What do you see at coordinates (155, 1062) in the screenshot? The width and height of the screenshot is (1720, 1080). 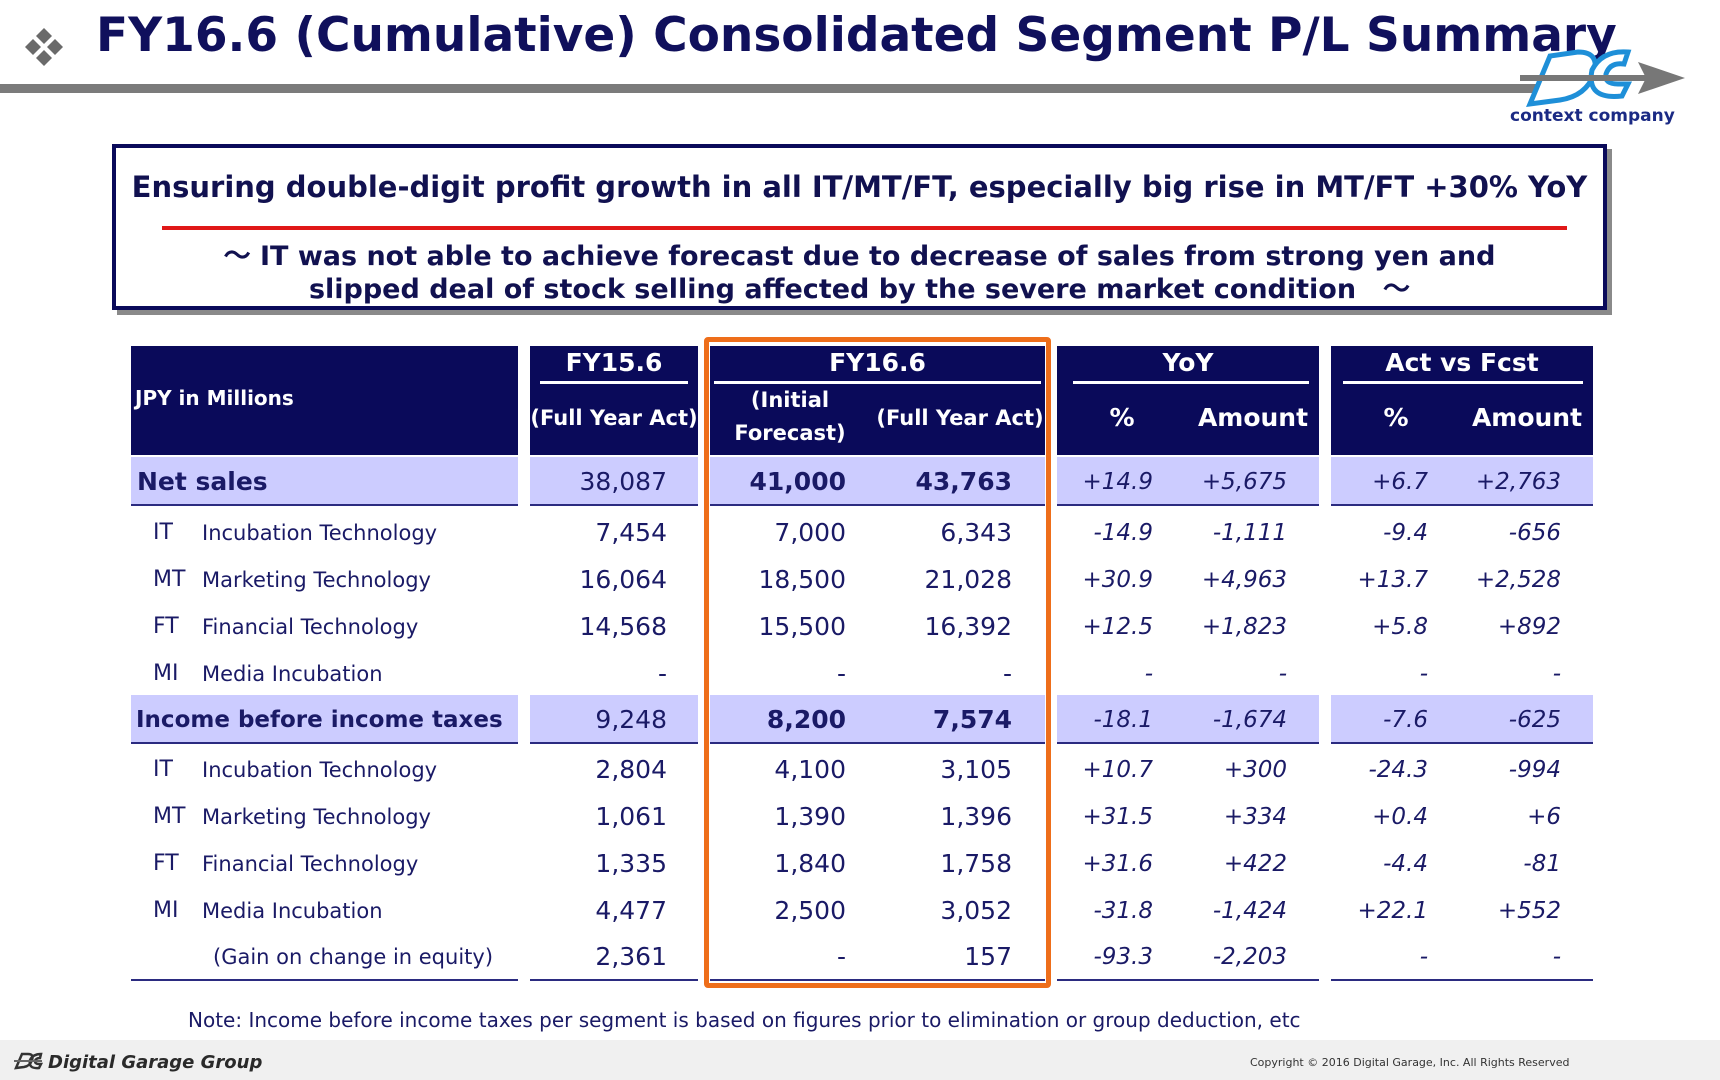 I see `footer-brand: Digital Garage Group` at bounding box center [155, 1062].